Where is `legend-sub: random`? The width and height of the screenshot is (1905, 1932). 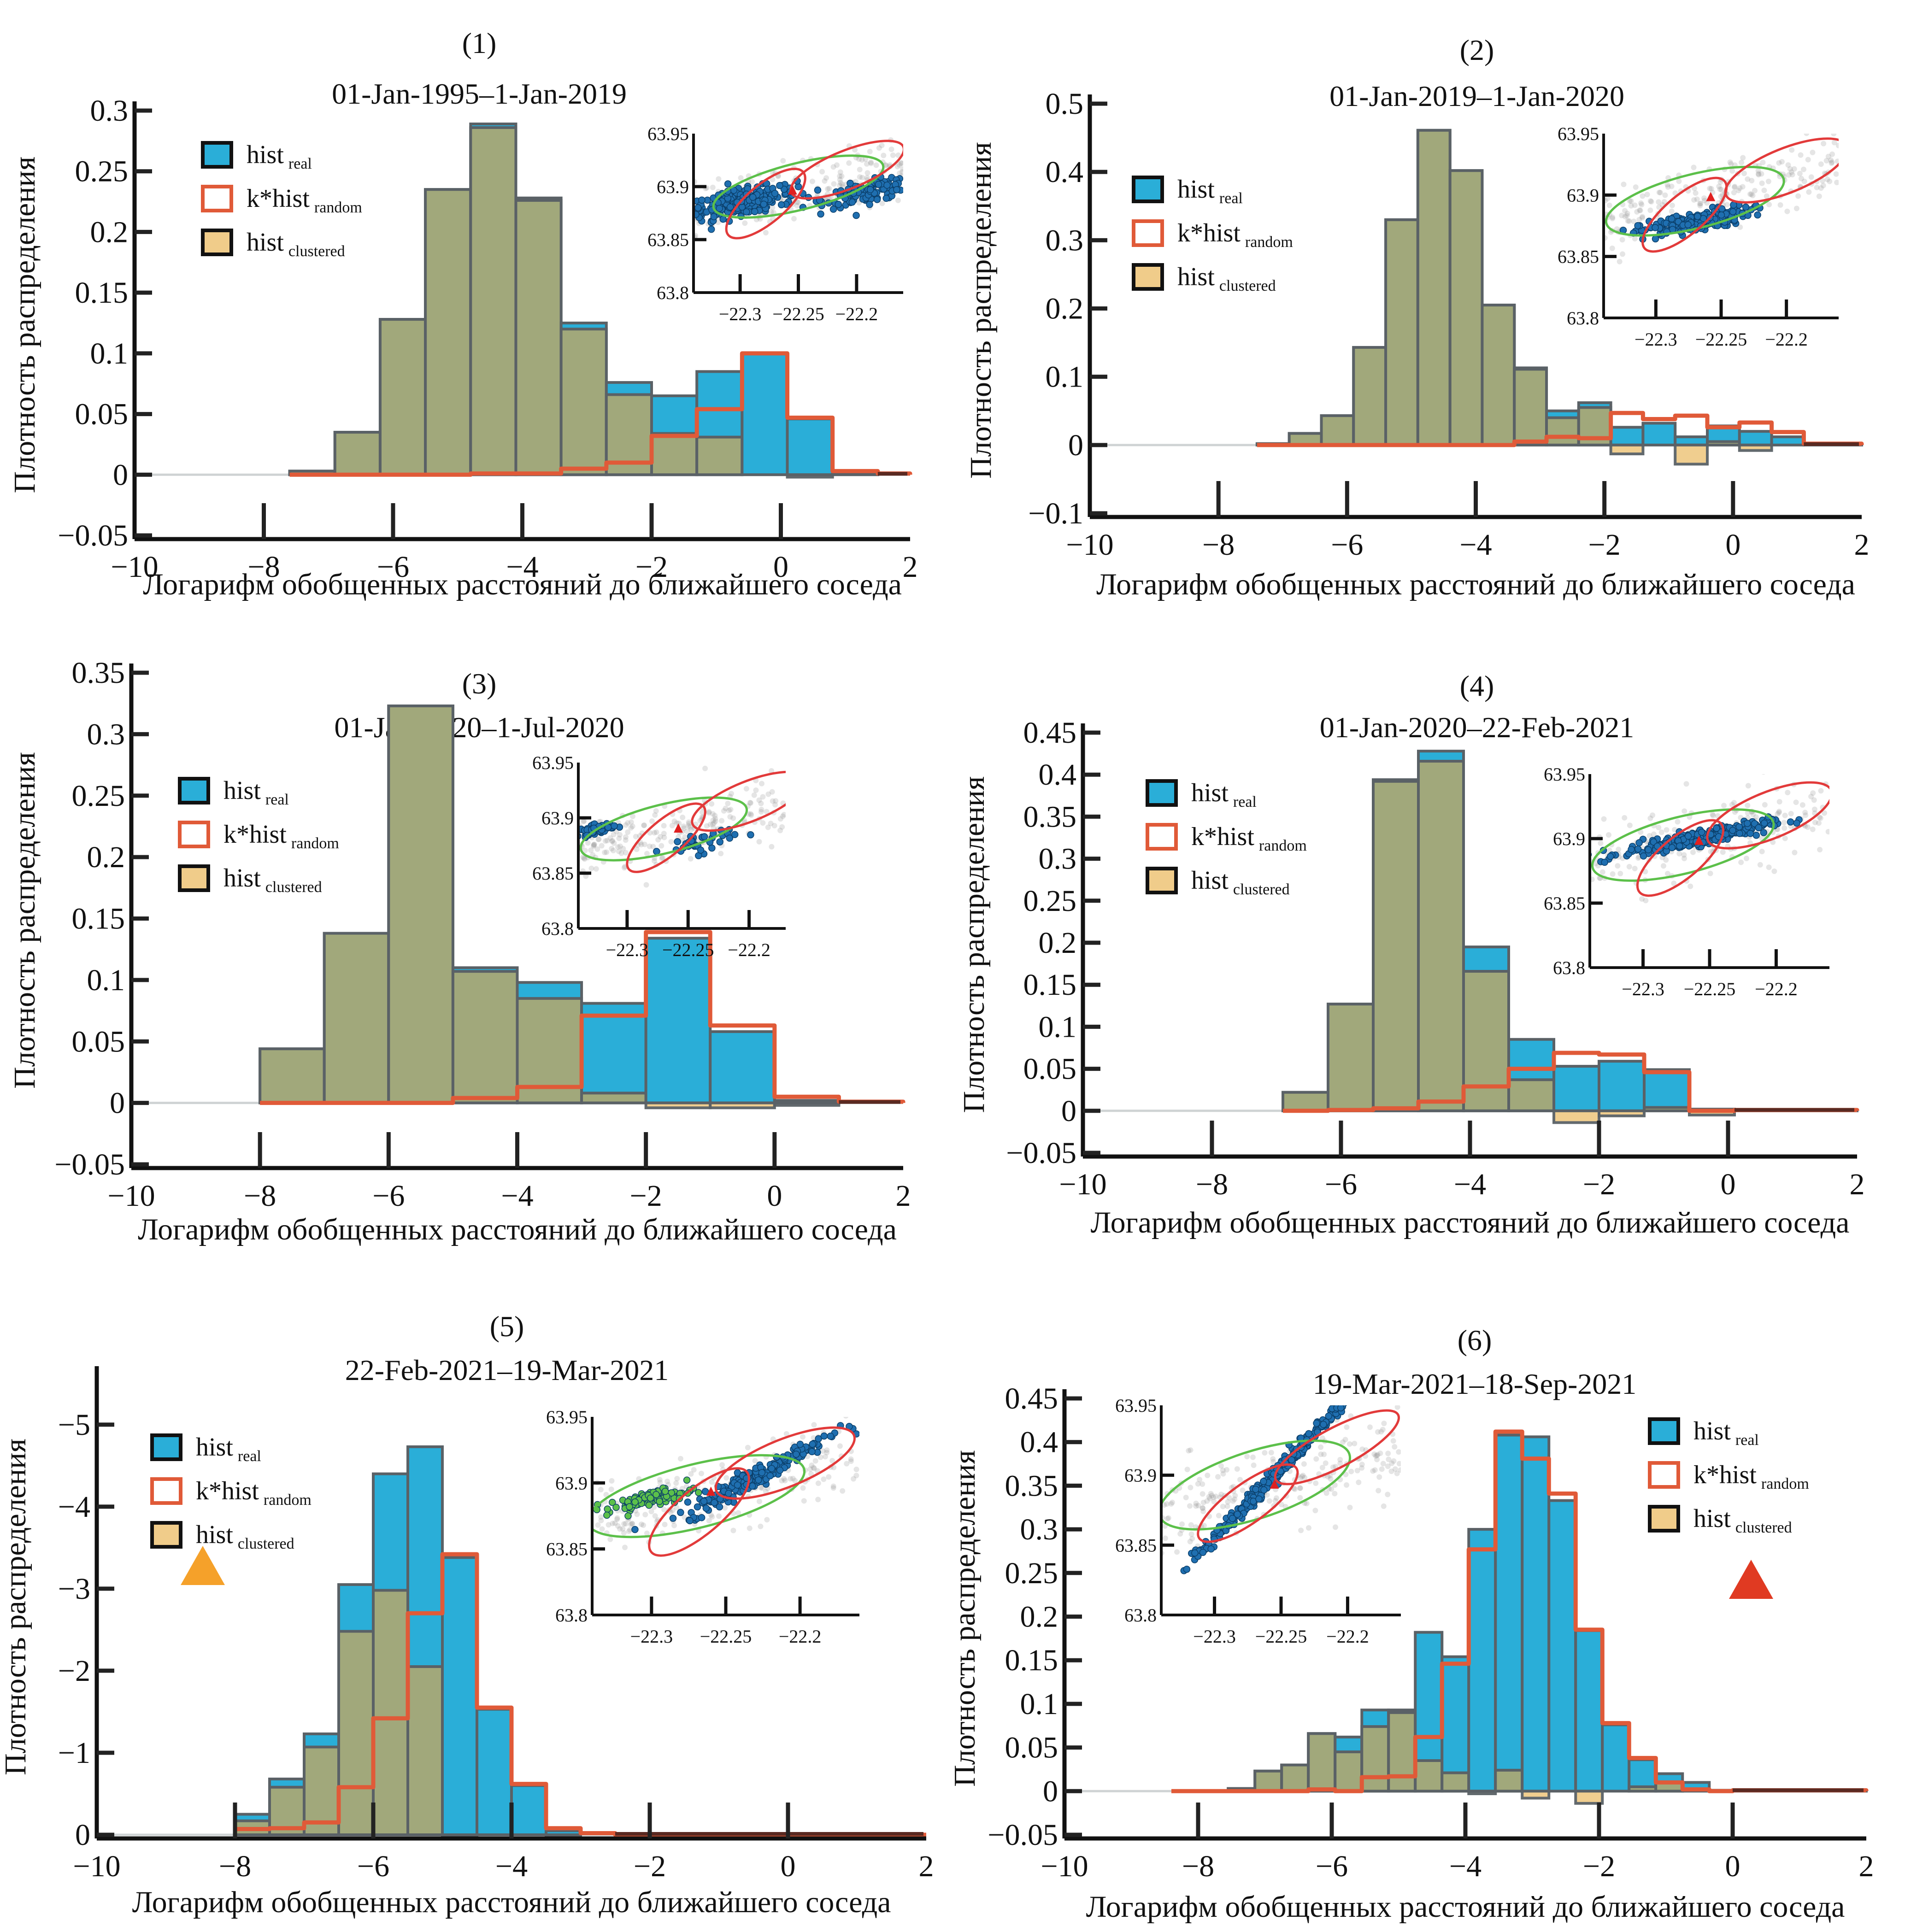
legend-sub: random is located at coordinates (1269, 242).